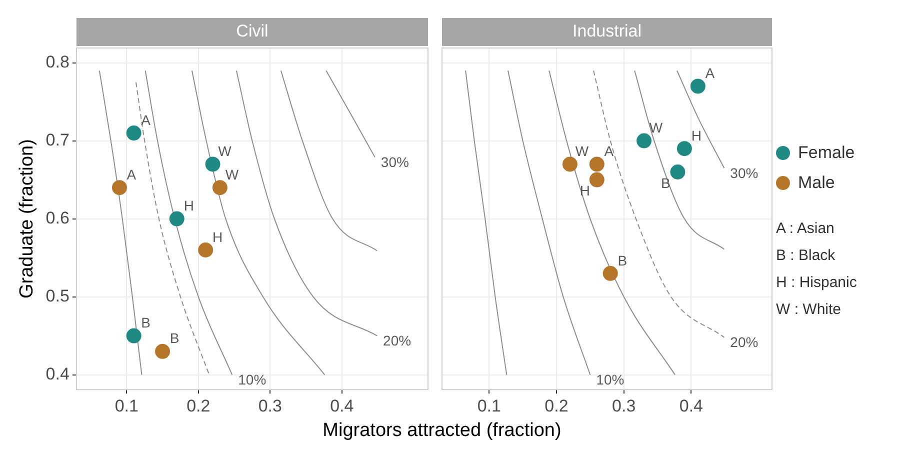  Describe the element at coordinates (58, 296) in the screenshot. I see `y-tick-label: 0.5` at that location.